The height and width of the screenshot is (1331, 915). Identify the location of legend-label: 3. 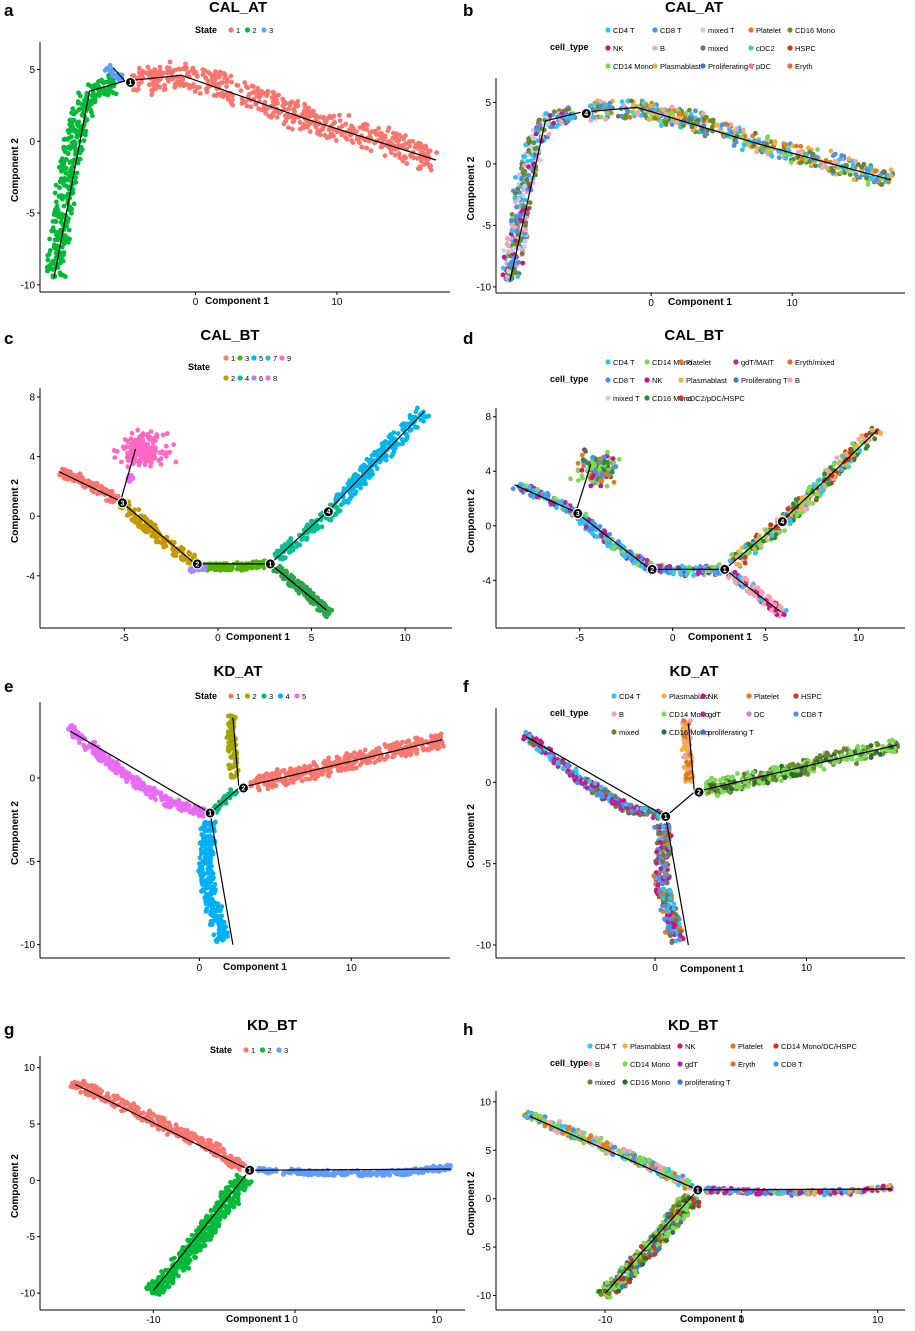
(271, 30).